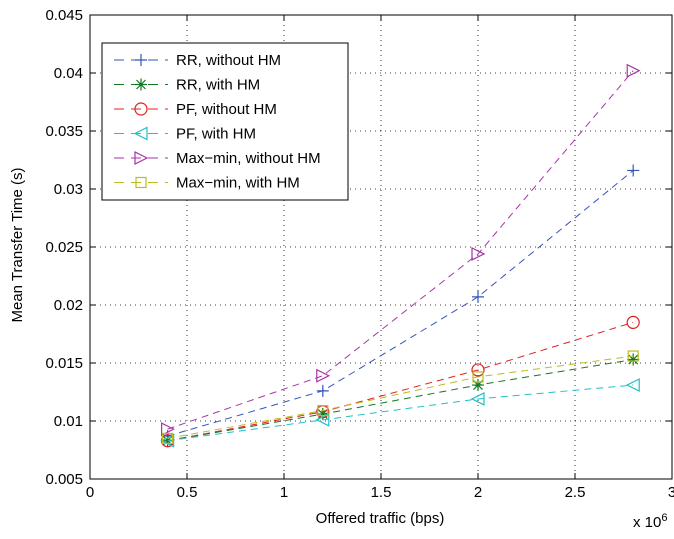 The height and width of the screenshot is (539, 674). What do you see at coordinates (17, 244) in the screenshot?
I see `y-axis-label: Mean Transfer Time (s)` at bounding box center [17, 244].